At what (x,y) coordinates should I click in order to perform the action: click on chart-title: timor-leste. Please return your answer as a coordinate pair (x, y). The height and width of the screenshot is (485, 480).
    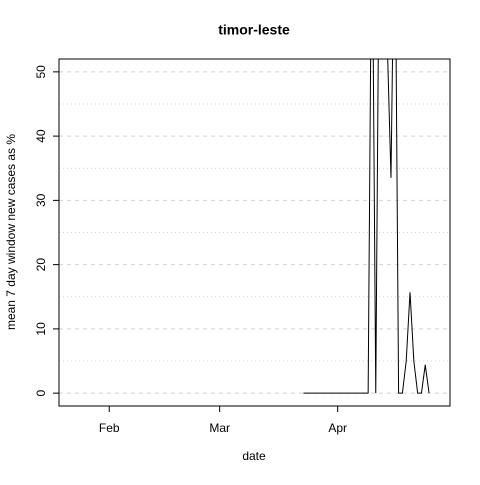
    Looking at the image, I should click on (254, 30).